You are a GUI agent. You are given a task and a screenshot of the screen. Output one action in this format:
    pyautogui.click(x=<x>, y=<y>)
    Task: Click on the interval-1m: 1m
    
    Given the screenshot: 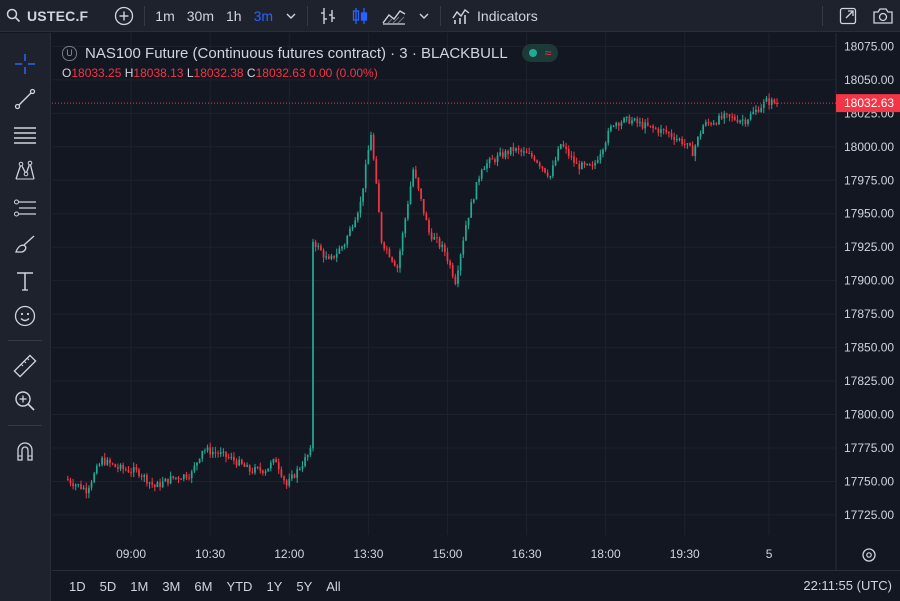 What is the action you would take?
    pyautogui.click(x=165, y=15)
    